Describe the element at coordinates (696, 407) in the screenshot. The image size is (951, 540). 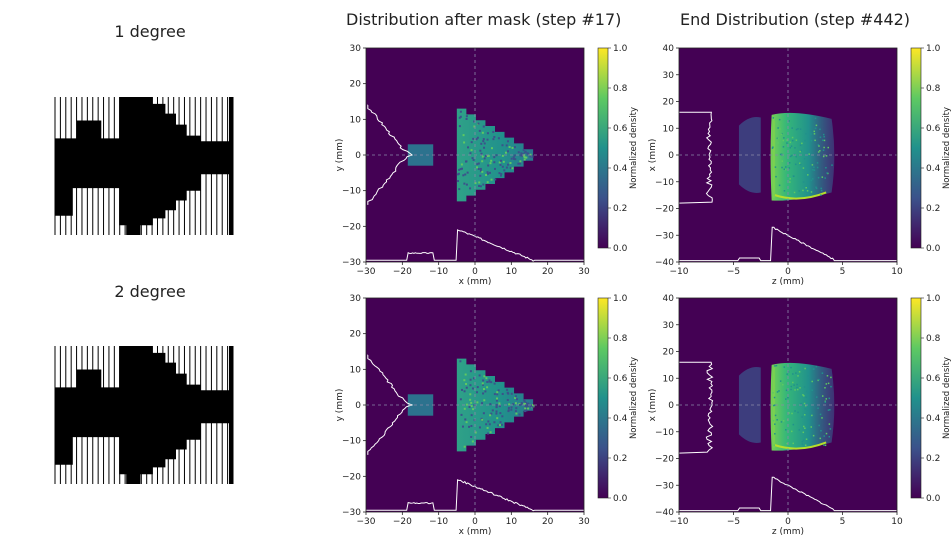
I see `x-profile-line` at that location.